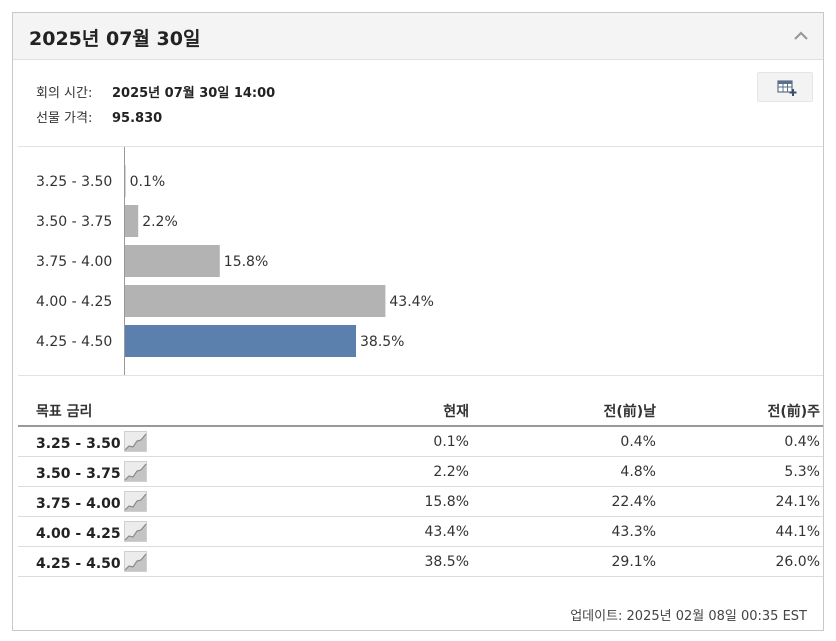 Image resolution: width=836 pixels, height=641 pixels. I want to click on row-range-label: 4.00 - 4.25, so click(78, 534).